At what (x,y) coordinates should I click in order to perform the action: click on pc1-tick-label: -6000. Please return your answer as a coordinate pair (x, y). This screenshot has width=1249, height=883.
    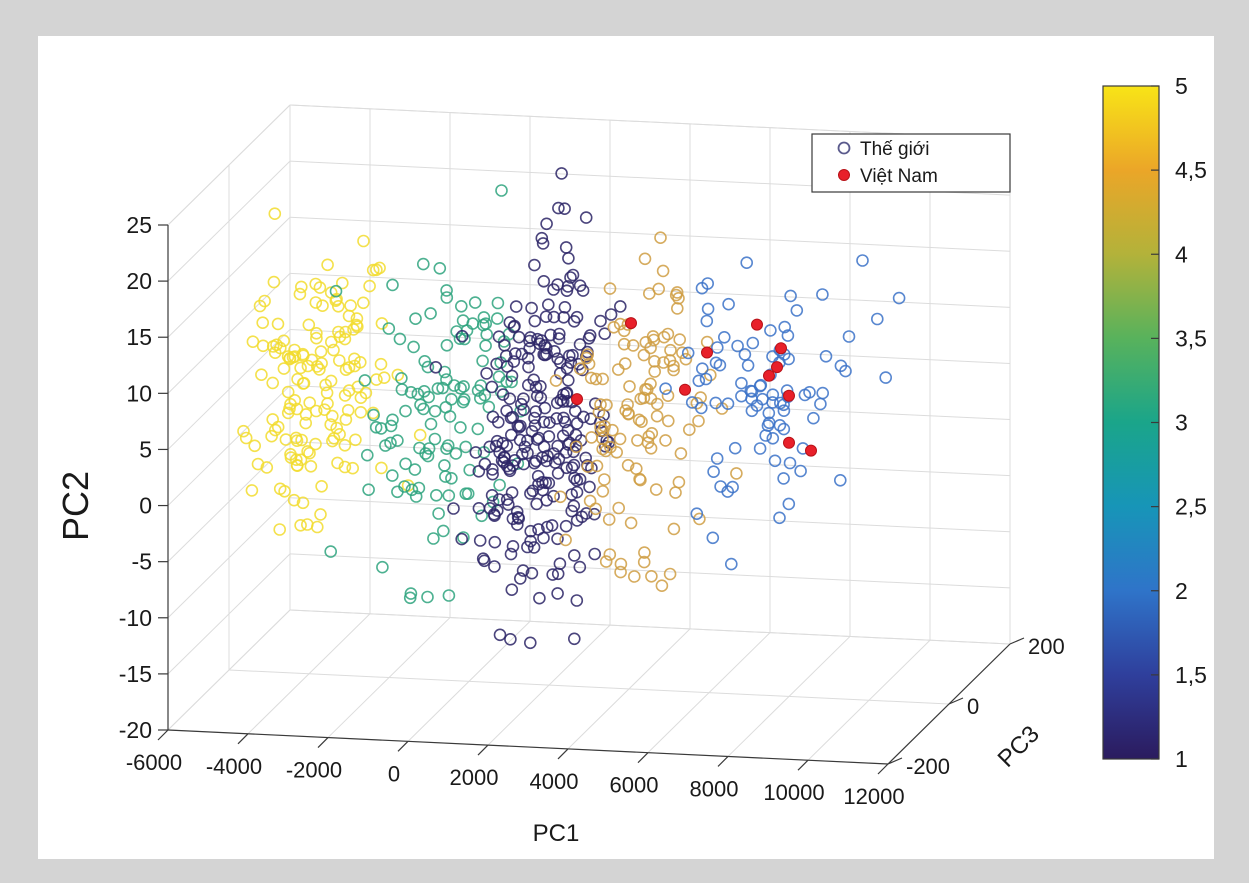
    Looking at the image, I should click on (154, 762).